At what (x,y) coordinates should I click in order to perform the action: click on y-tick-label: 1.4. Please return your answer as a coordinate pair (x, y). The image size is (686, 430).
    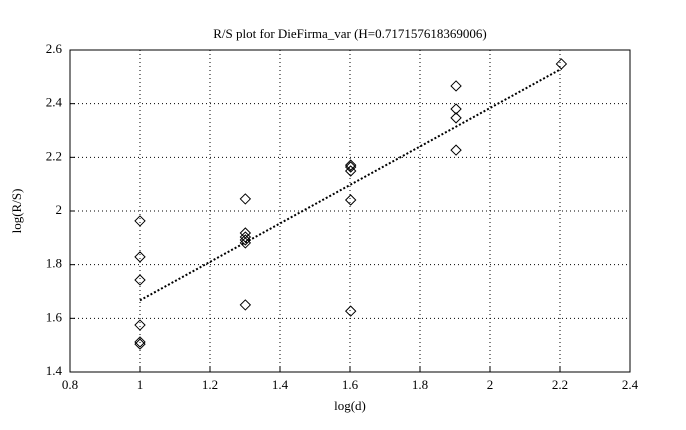
    Looking at the image, I should click on (54, 370).